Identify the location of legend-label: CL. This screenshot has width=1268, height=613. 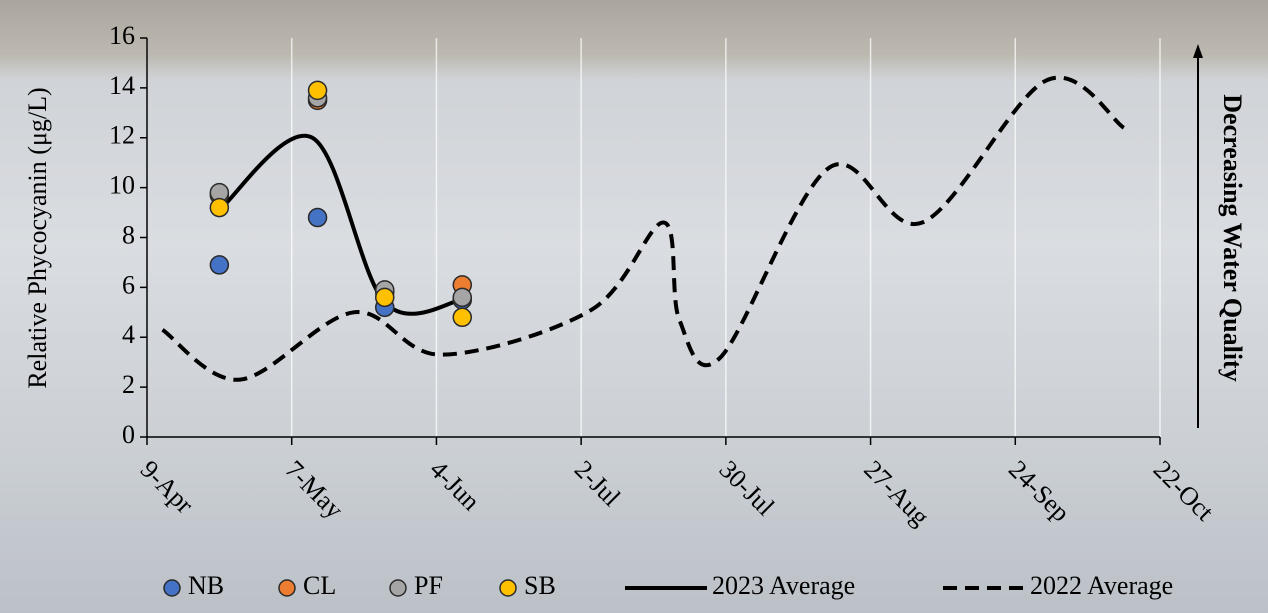
(319, 585).